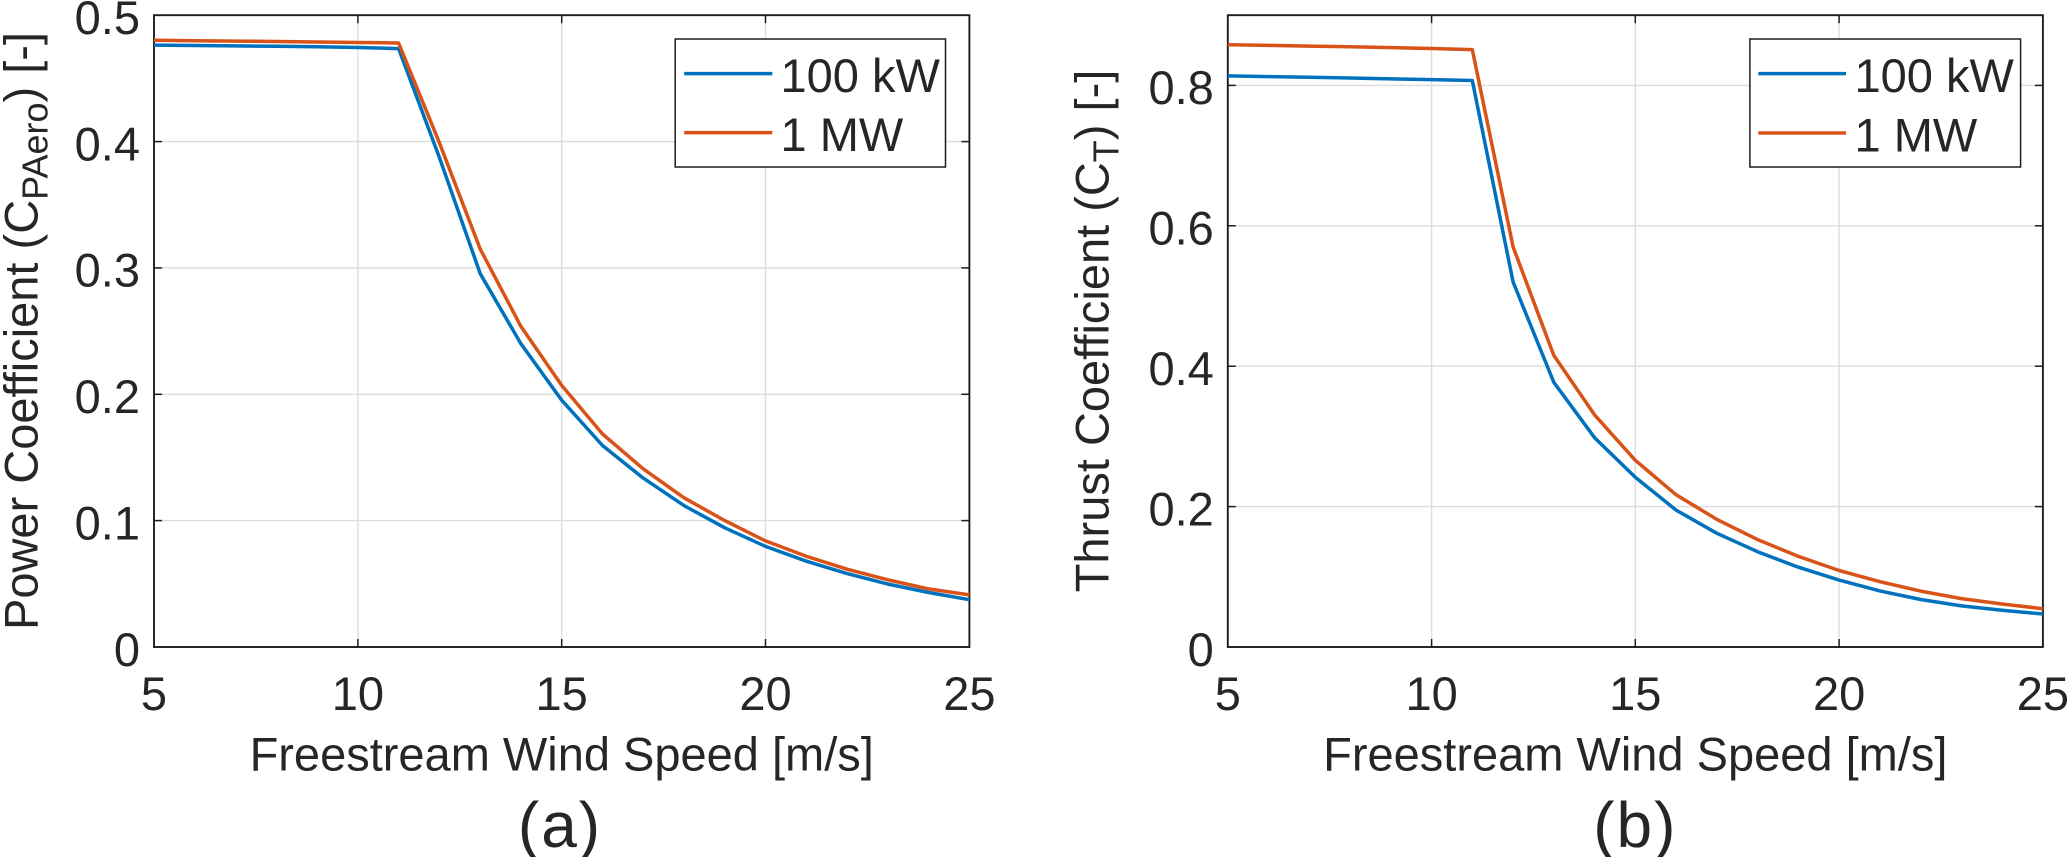 The image size is (2067, 857). Describe the element at coordinates (107, 270) in the screenshot. I see `svg-text: 0.3` at that location.